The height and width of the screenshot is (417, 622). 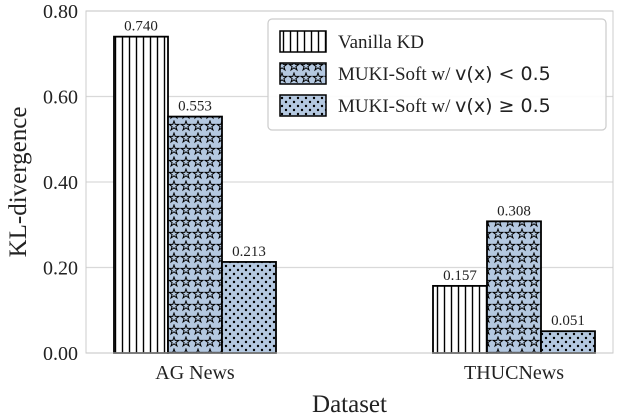 I want to click on bar-value-label: 0.553, so click(x=195, y=107).